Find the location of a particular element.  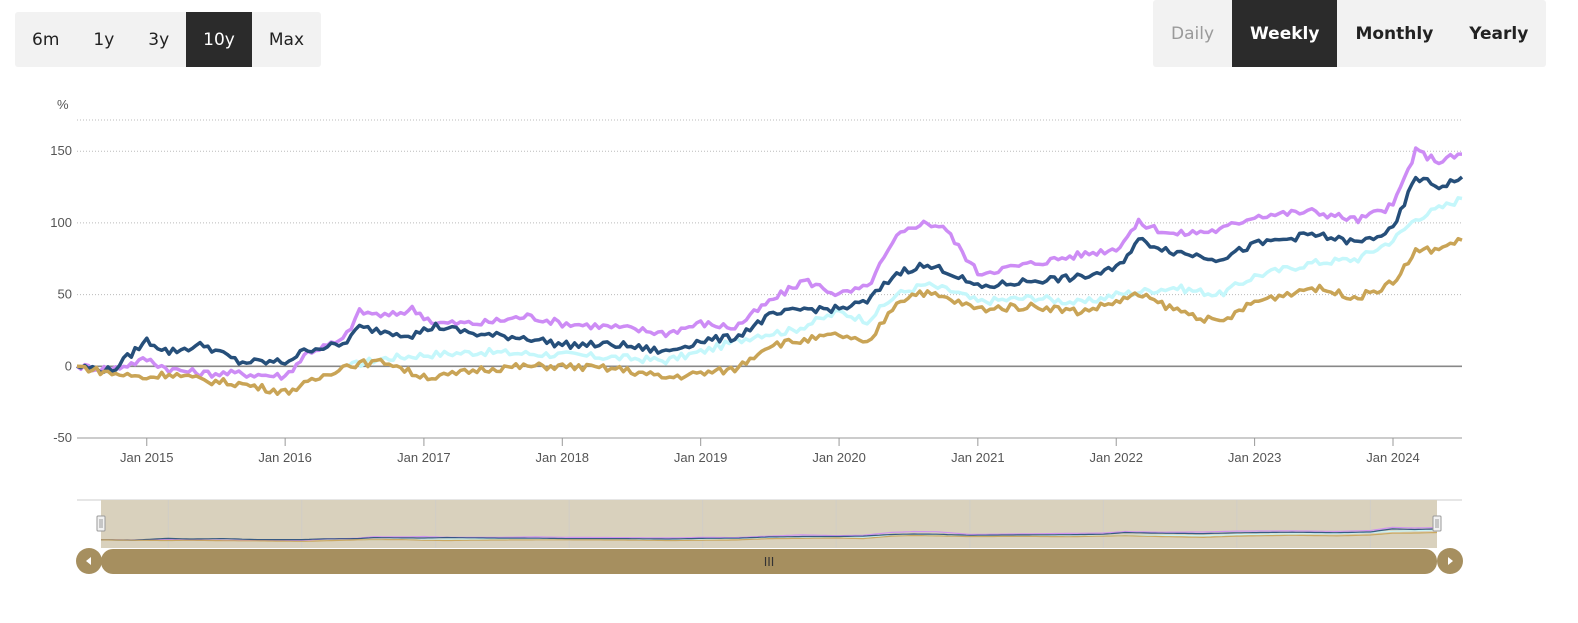

y-axis: % -50 0 50 100 150 is located at coordinates (61, 271).